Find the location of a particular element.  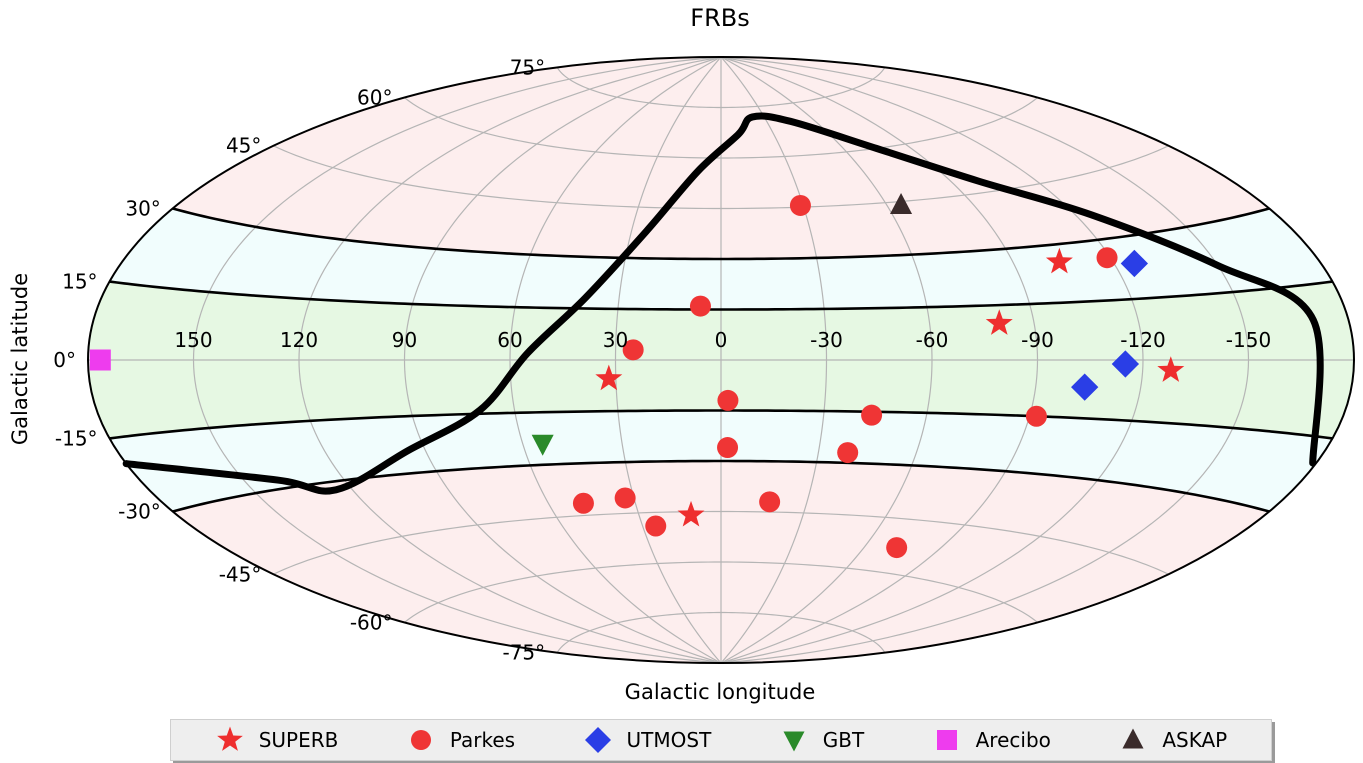

legend-item: GBT is located at coordinates (821, 740).